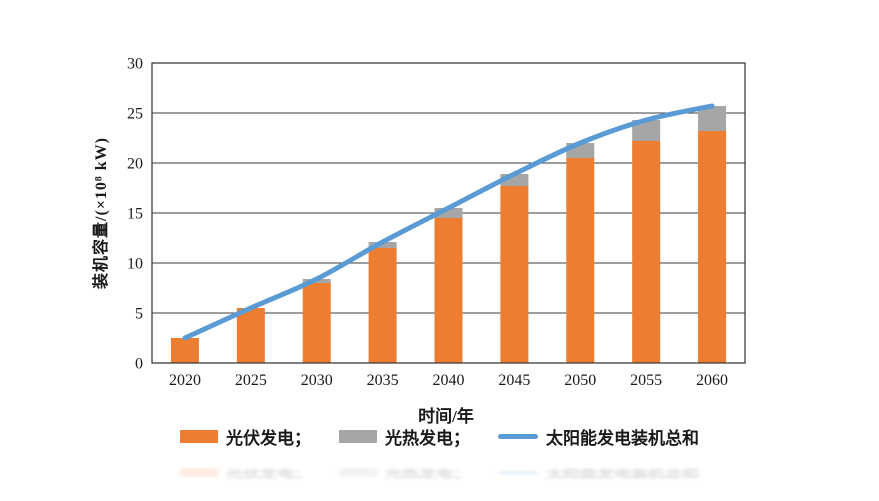 The width and height of the screenshot is (879, 501). I want to click on x-tick-label: 2040, so click(449, 380).